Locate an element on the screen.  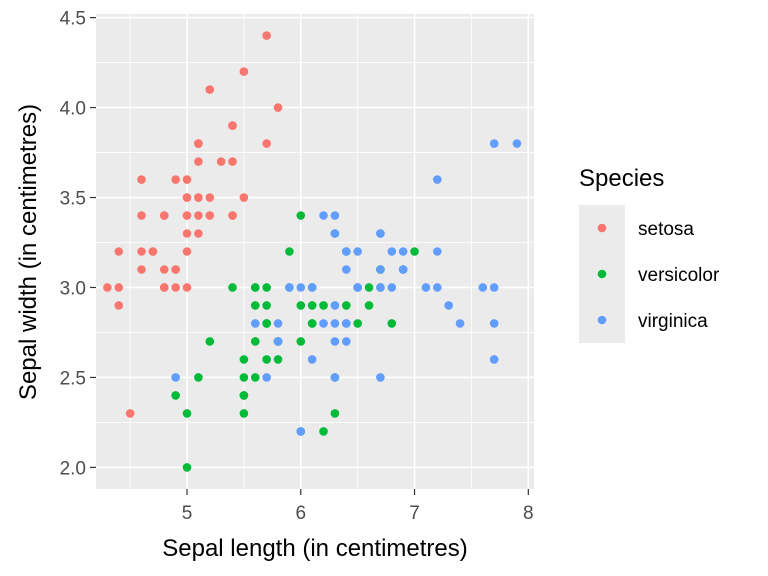
y-tick-label: 4.5 is located at coordinates (73, 19).